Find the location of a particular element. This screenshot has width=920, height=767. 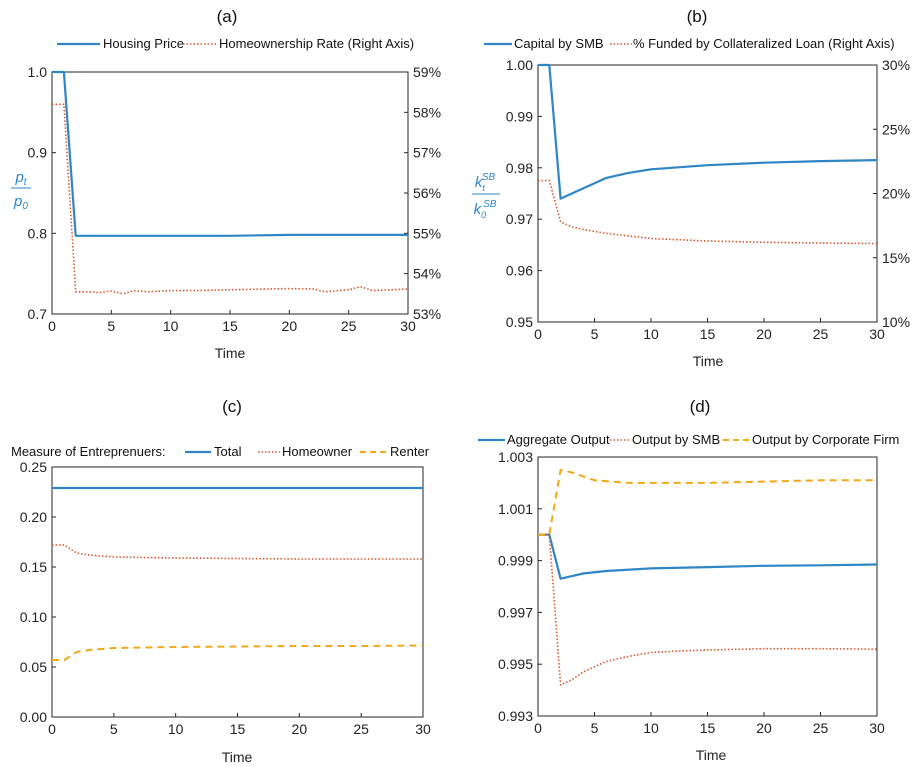

panel-c-plot-area is located at coordinates (237, 592).